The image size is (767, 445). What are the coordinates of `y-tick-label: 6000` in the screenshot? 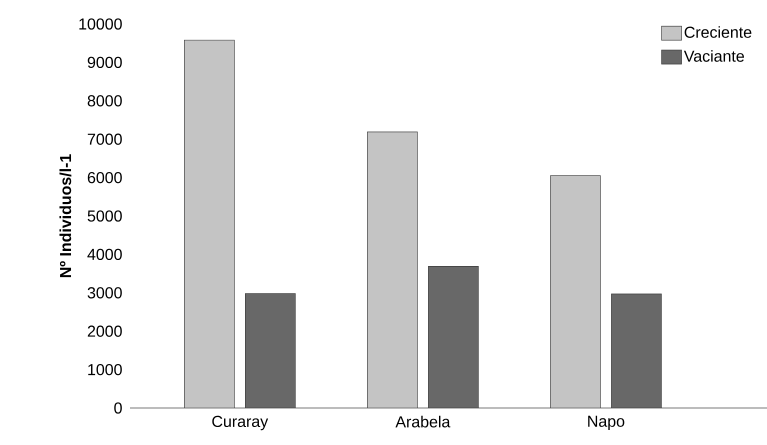 It's located at (105, 178).